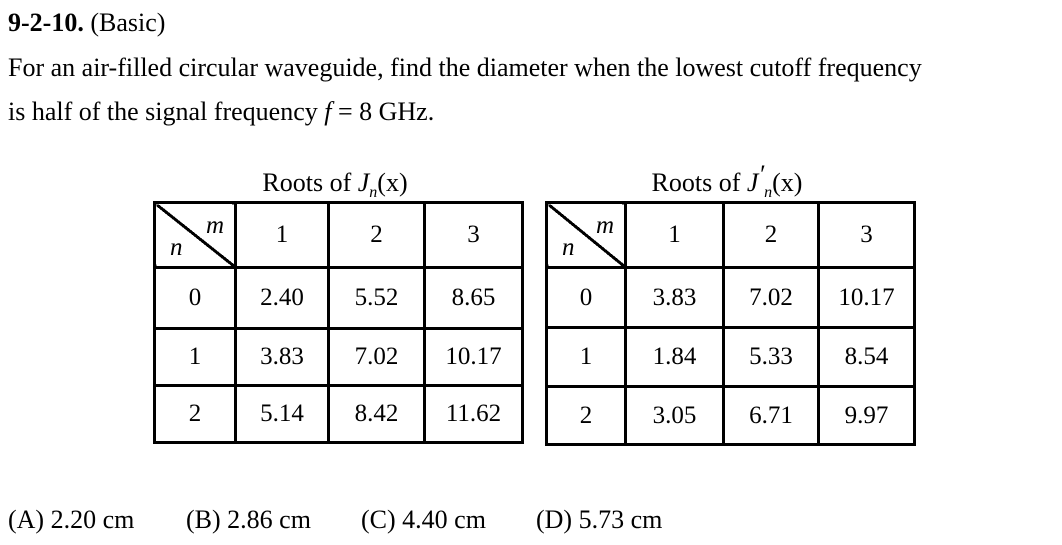 The image size is (1062, 545). I want to click on cell: 9.97, so click(866, 415).